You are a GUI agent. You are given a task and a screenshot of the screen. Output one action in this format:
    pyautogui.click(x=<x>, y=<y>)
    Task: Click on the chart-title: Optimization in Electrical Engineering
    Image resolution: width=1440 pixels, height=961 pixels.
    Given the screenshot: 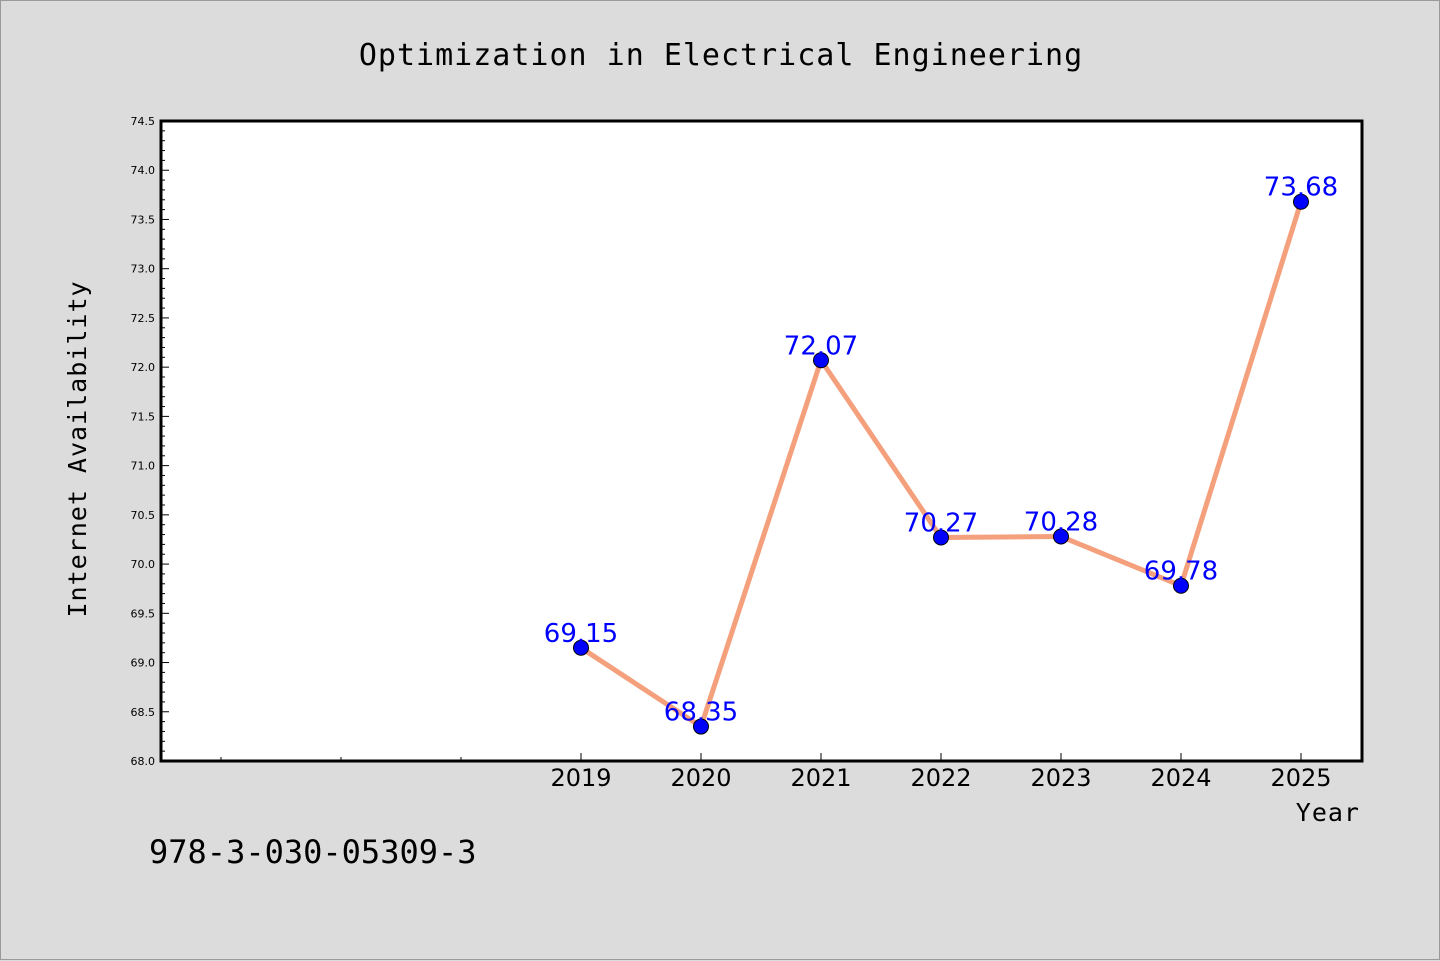 What is the action you would take?
    pyautogui.click(x=721, y=55)
    